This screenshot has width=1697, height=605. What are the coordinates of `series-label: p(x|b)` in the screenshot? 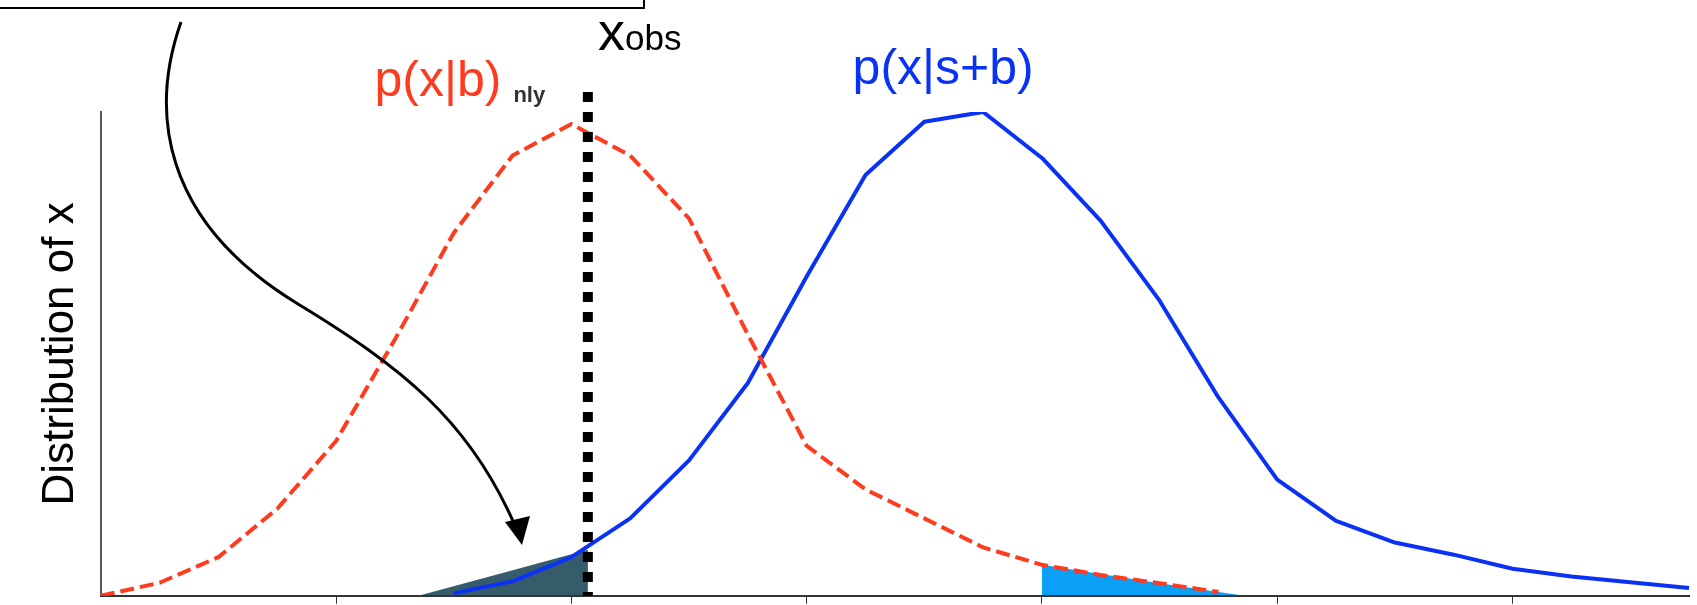 It's located at (438, 79).